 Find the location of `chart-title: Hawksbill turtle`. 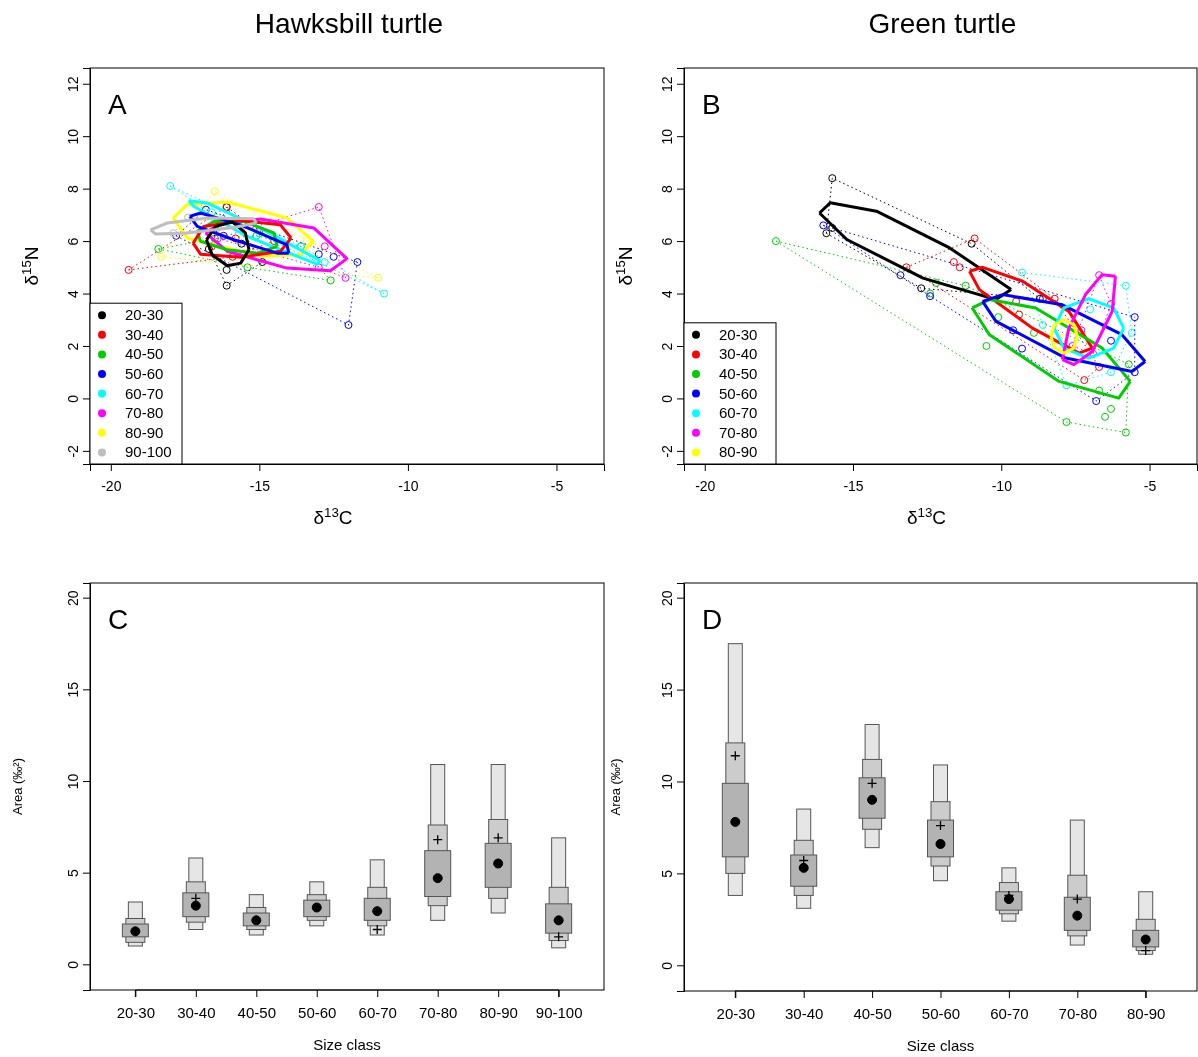

chart-title: Hawksbill turtle is located at coordinates (349, 23).